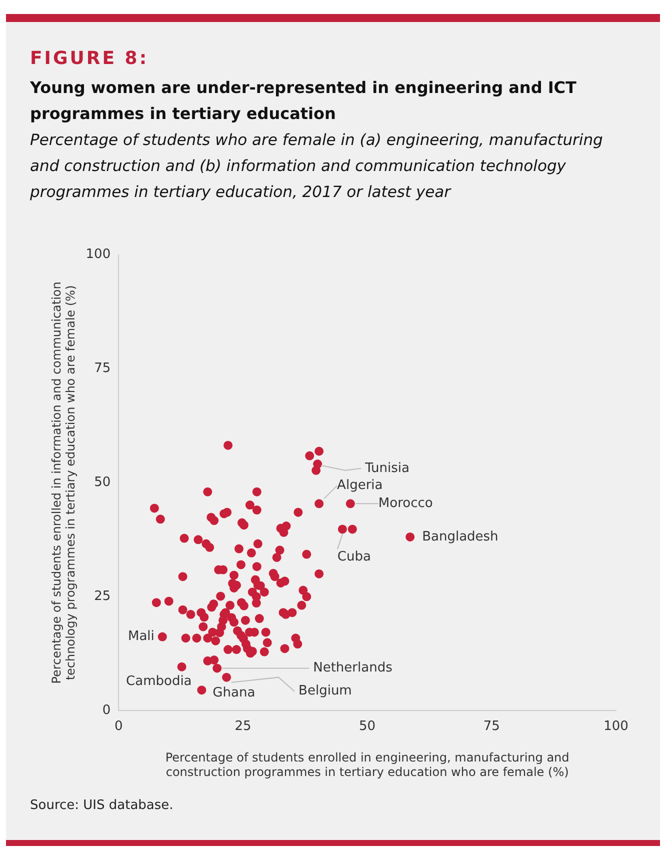 The width and height of the screenshot is (666, 859). I want to click on y-tick-label: 50, so click(102, 482).